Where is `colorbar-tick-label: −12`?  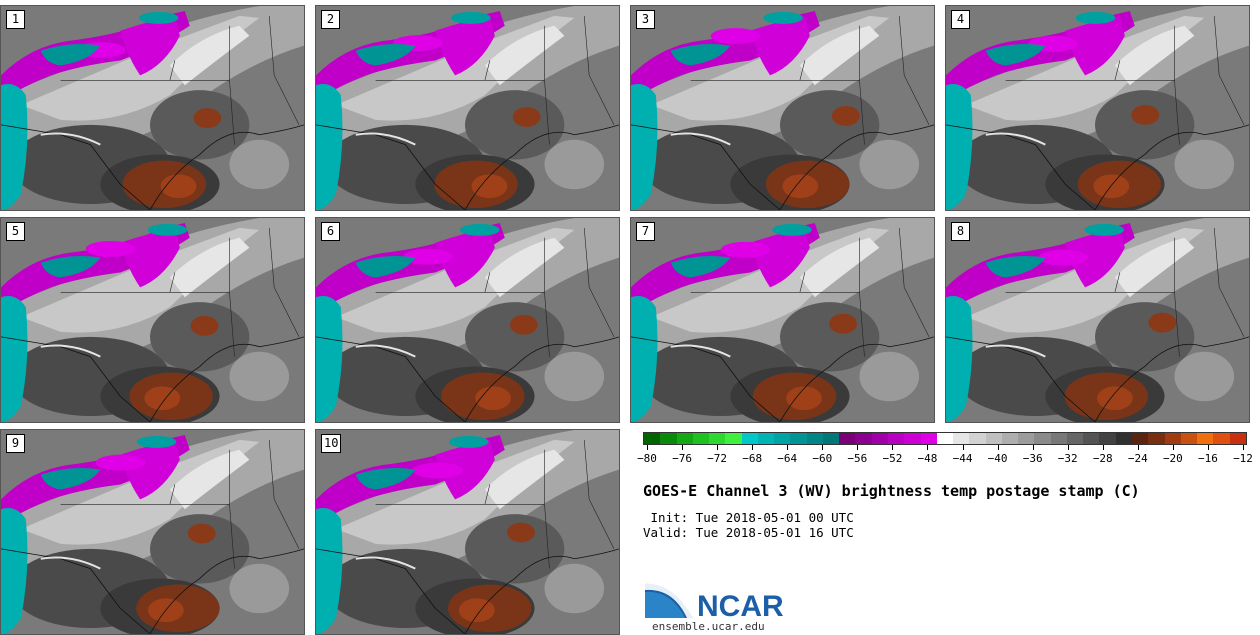
colorbar-tick-label: −12 is located at coordinates (1243, 458).